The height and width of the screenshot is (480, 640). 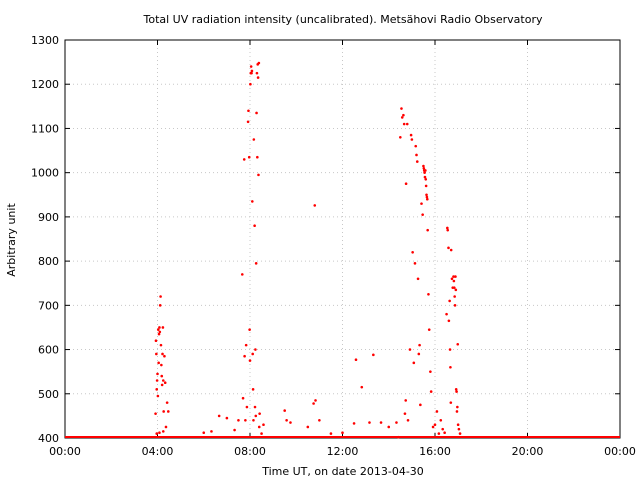 What do you see at coordinates (528, 451) in the screenshot?
I see `x-tick-label: 20:00` at bounding box center [528, 451].